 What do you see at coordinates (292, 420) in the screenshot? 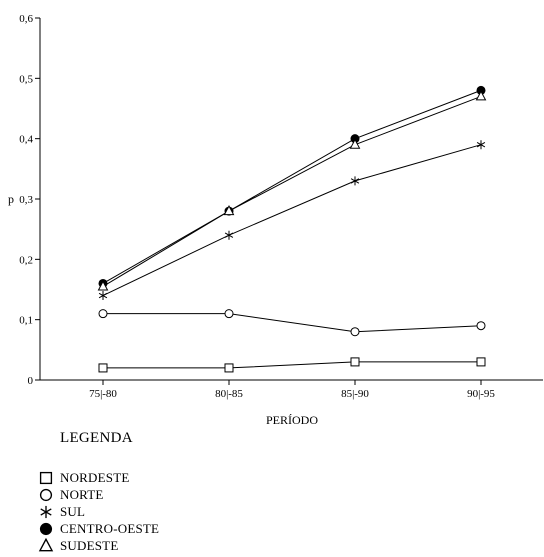
I see `x-axis-label: PERÍODO` at bounding box center [292, 420].